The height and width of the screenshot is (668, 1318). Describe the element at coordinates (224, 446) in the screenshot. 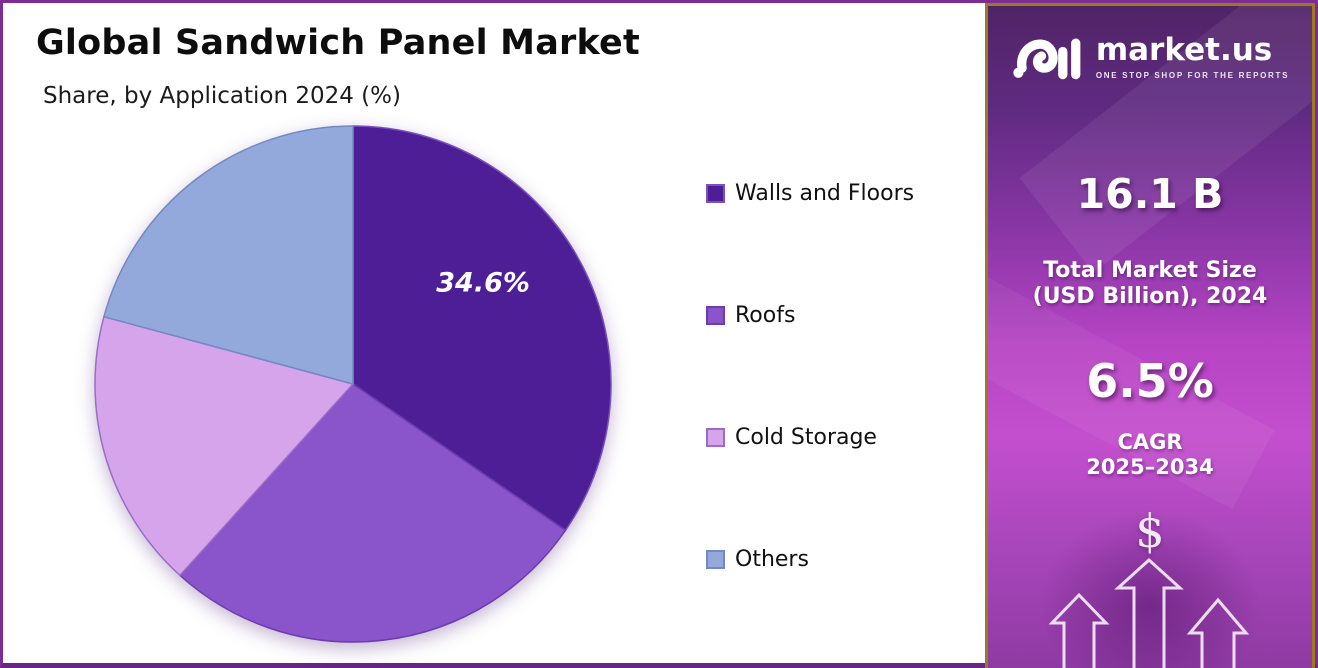

I see `pie-slice-cold-storage` at that location.